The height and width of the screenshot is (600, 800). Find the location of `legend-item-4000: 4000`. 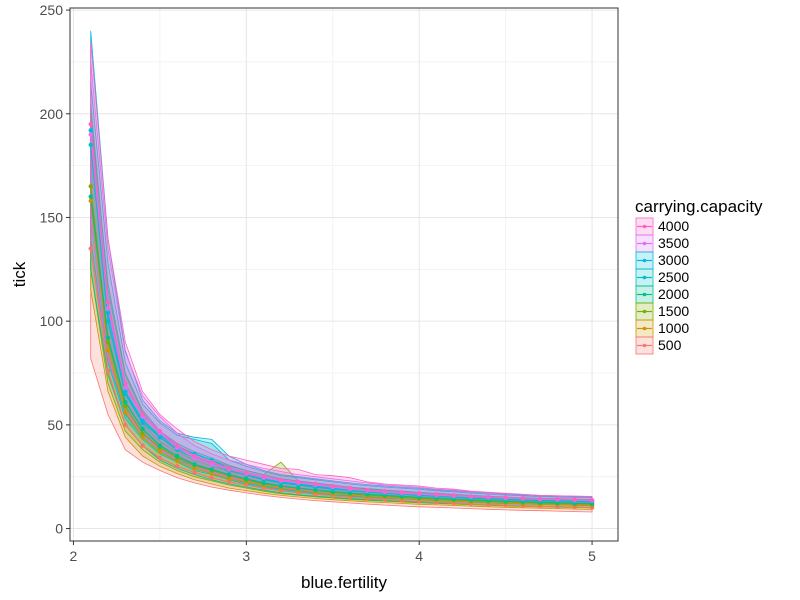

legend-item-4000: 4000 is located at coordinates (662, 226).